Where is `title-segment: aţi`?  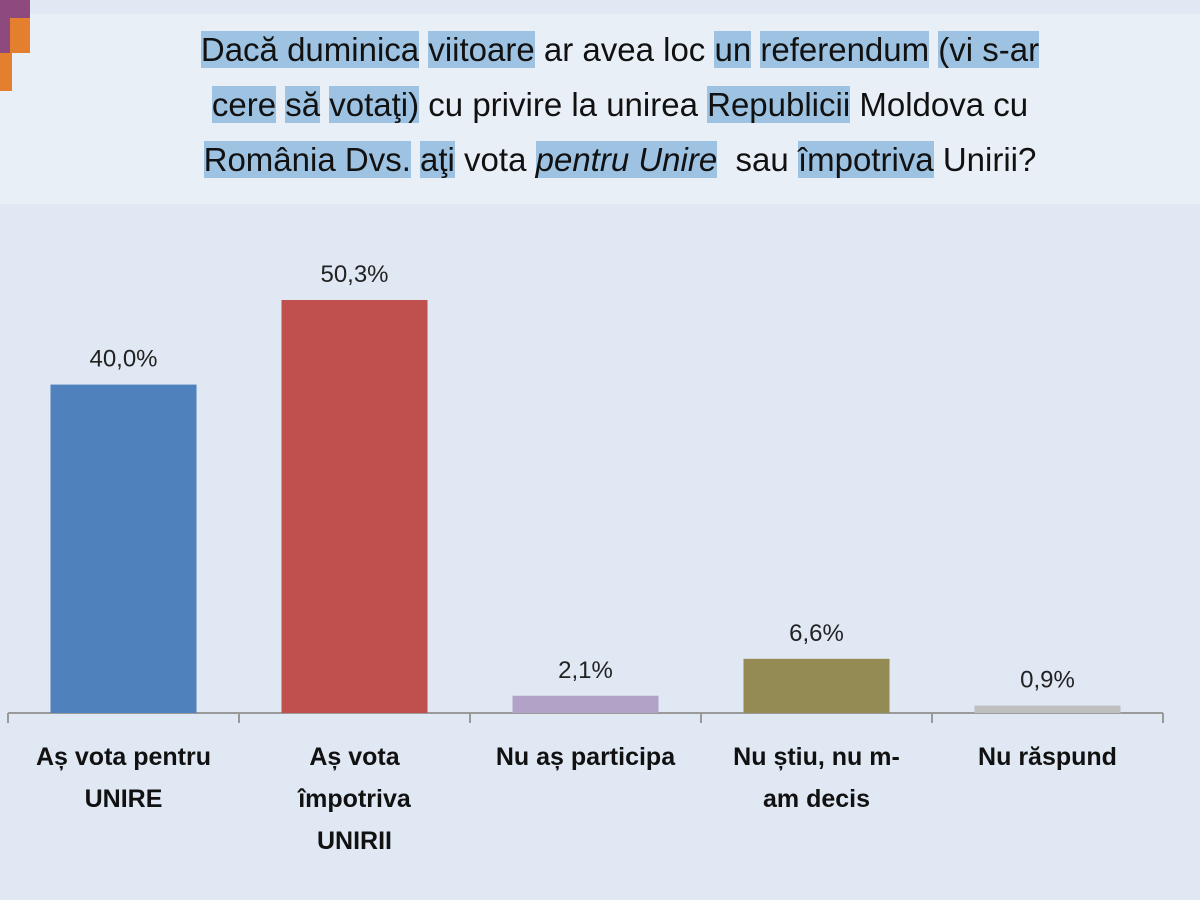 title-segment: aţi is located at coordinates (437, 159).